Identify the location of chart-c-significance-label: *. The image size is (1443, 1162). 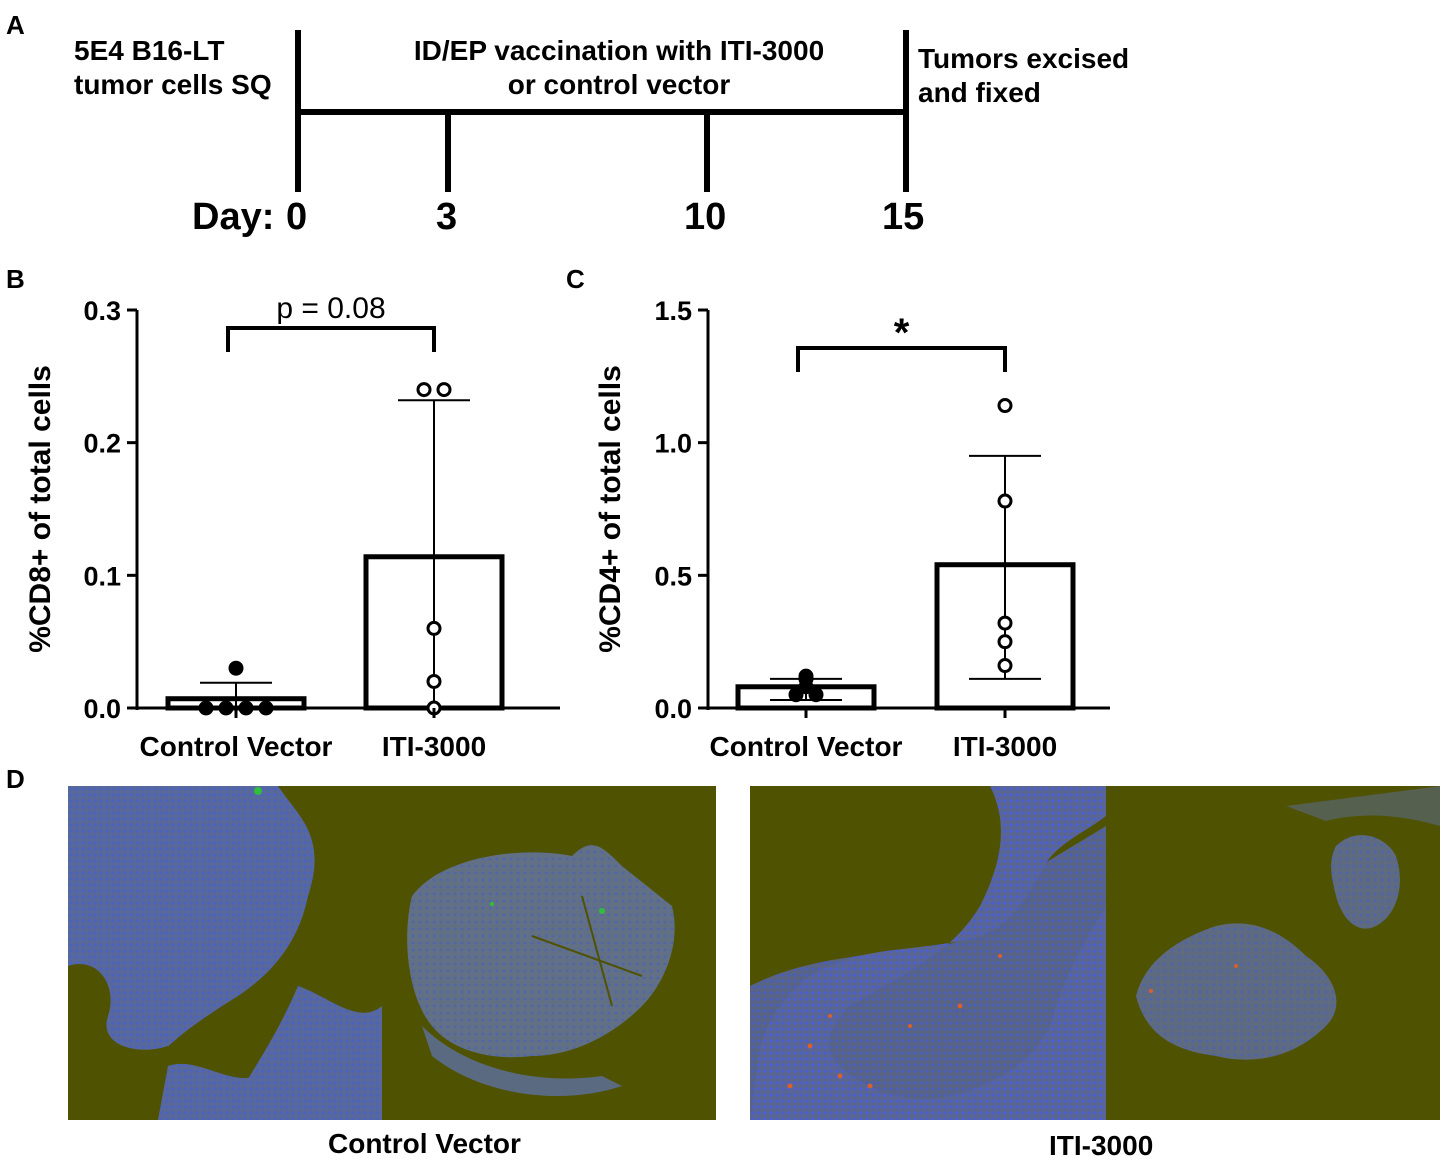
(902, 333).